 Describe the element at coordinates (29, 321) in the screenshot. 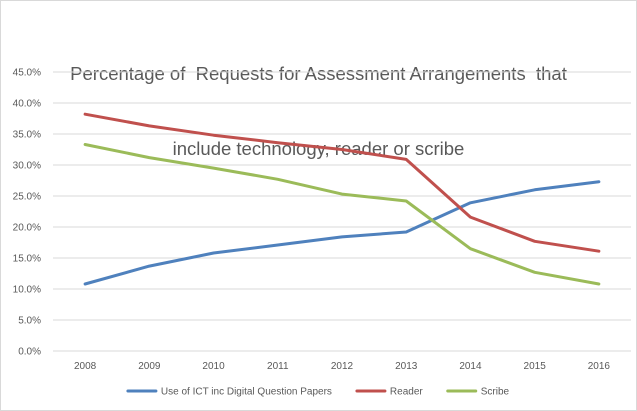

I see `y-tick-label: 5.0%` at that location.